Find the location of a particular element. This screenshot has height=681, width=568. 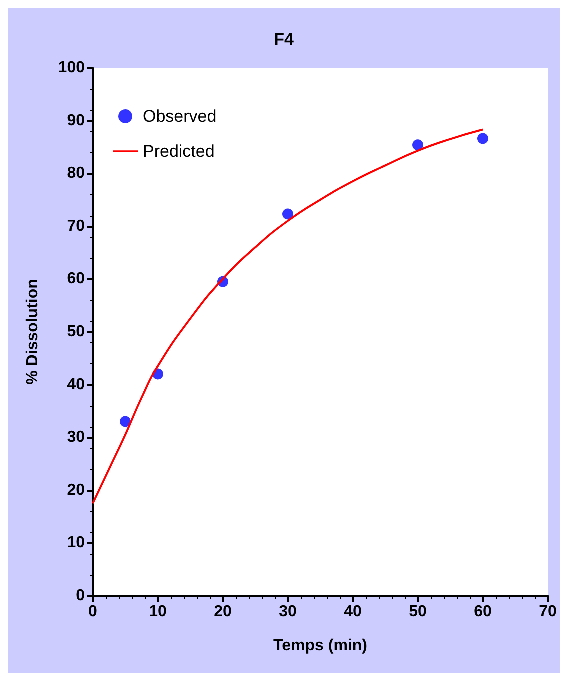

x-tick-label: 30 is located at coordinates (288, 612).